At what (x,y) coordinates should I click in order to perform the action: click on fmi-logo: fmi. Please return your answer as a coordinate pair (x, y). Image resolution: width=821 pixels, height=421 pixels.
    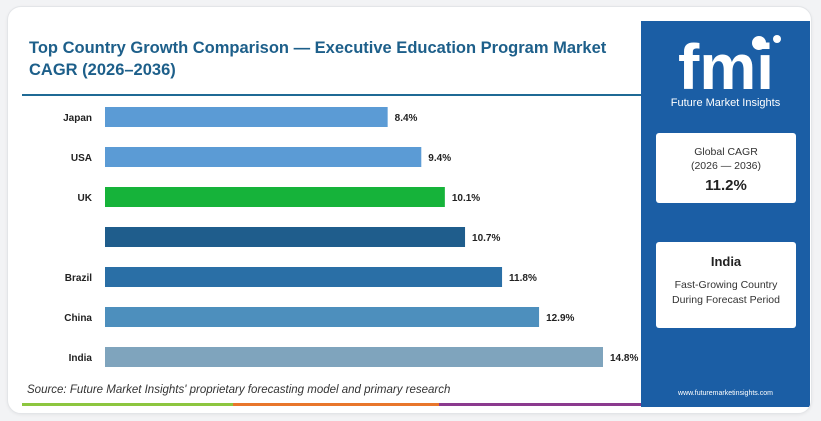
    Looking at the image, I should click on (729, 67).